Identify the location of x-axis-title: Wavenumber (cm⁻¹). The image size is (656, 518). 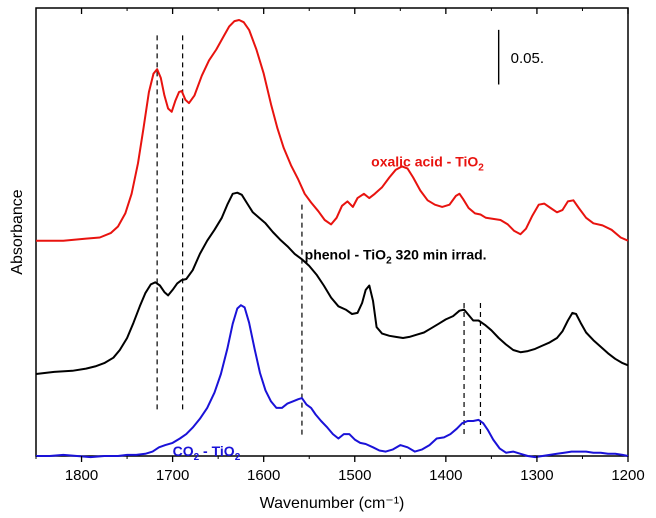
(332, 503).